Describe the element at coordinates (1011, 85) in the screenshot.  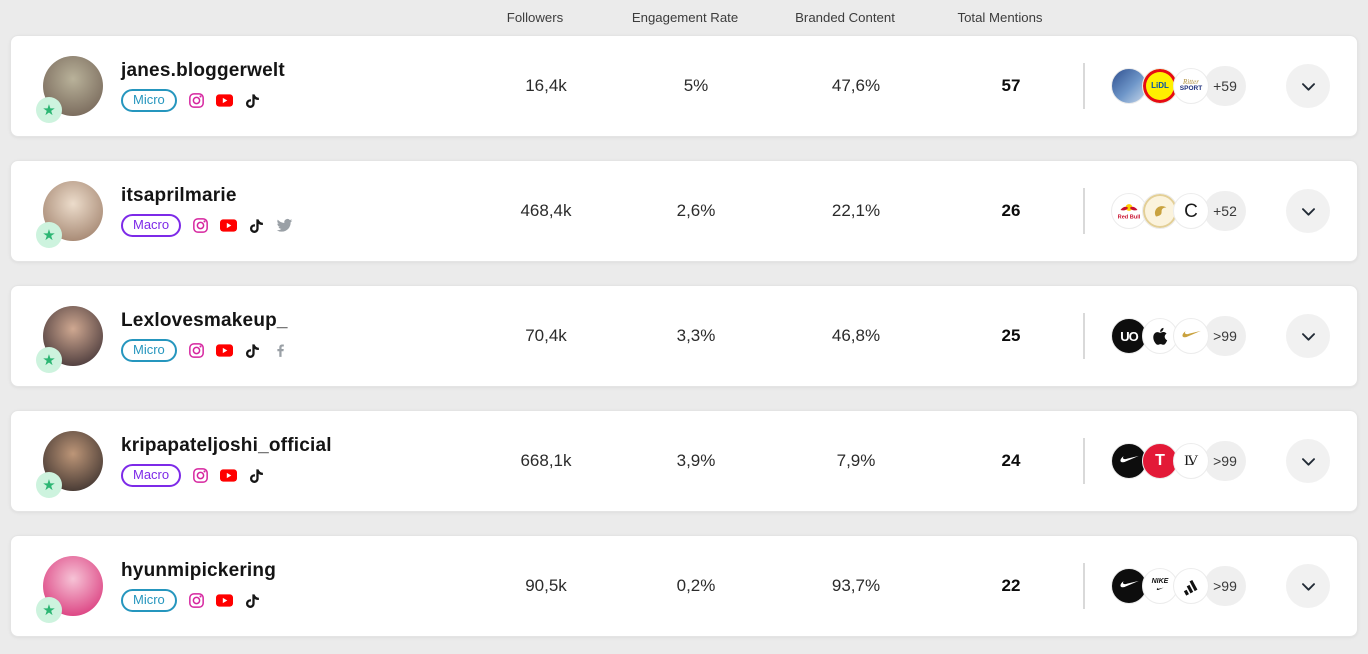
I see `total-mentions-value: 57` at that location.